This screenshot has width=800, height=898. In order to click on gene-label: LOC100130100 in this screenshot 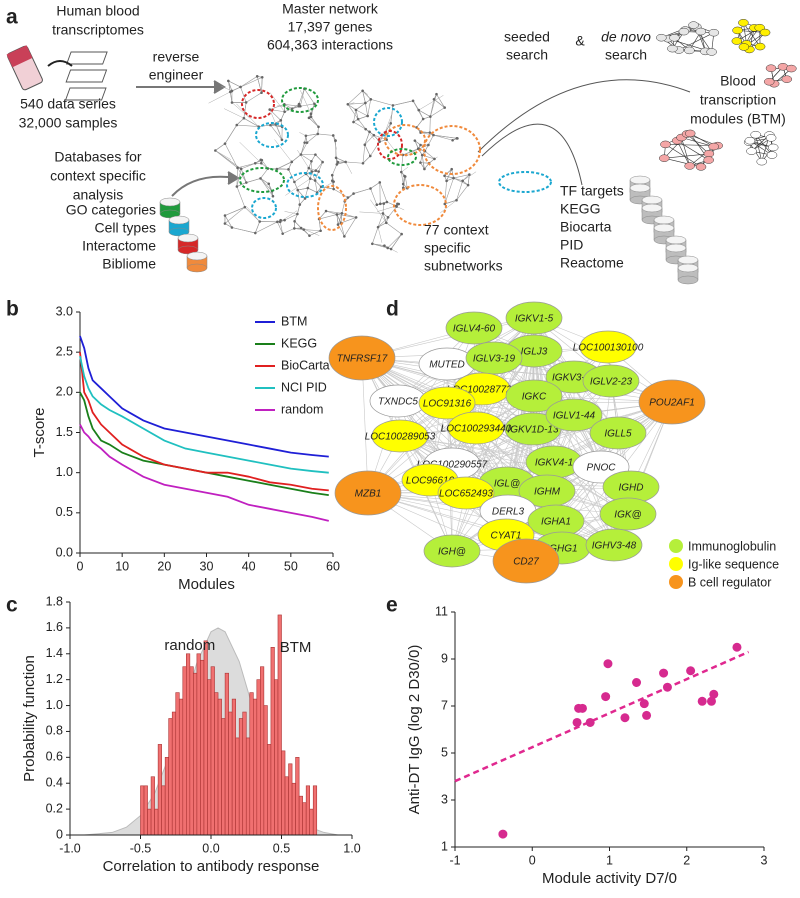, I will do `click(608, 348)`.